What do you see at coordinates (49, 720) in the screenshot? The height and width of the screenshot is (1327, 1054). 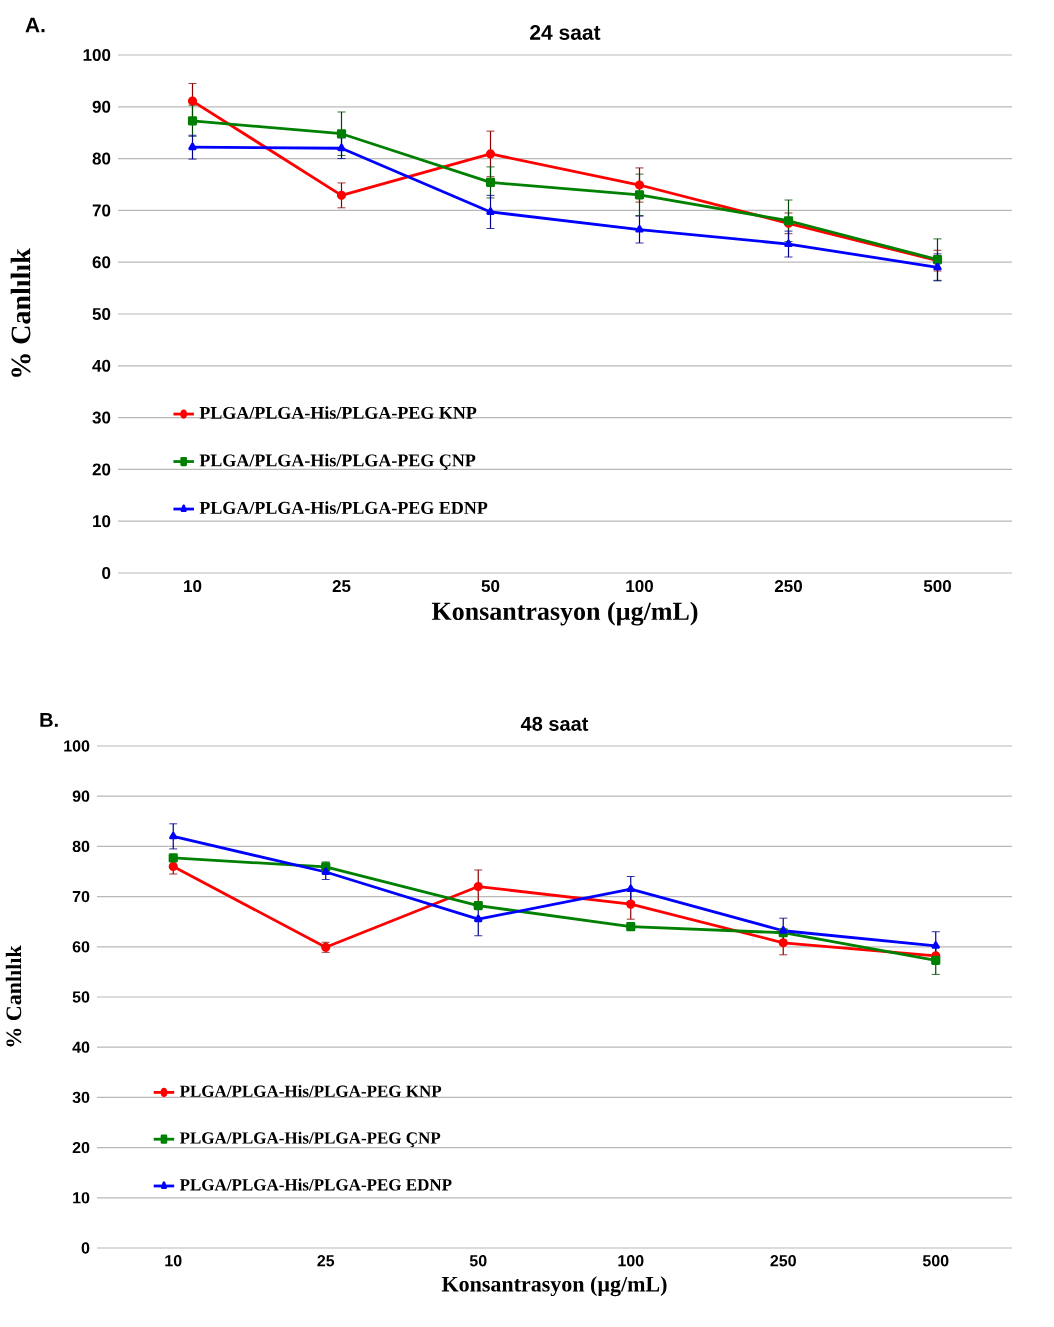 I see `text: B.` at bounding box center [49, 720].